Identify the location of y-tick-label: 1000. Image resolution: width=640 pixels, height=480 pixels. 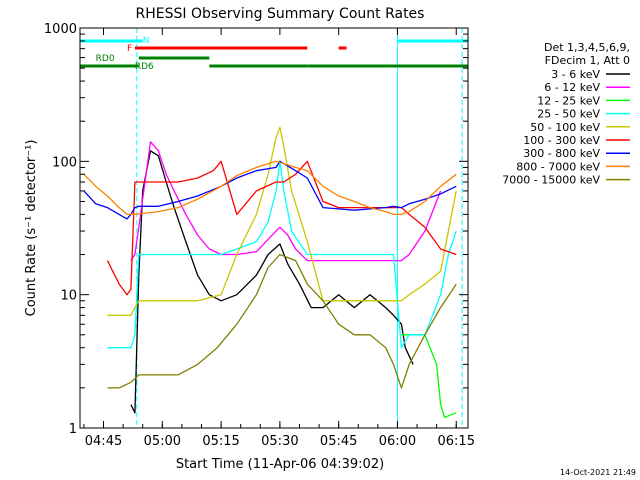
(60, 29).